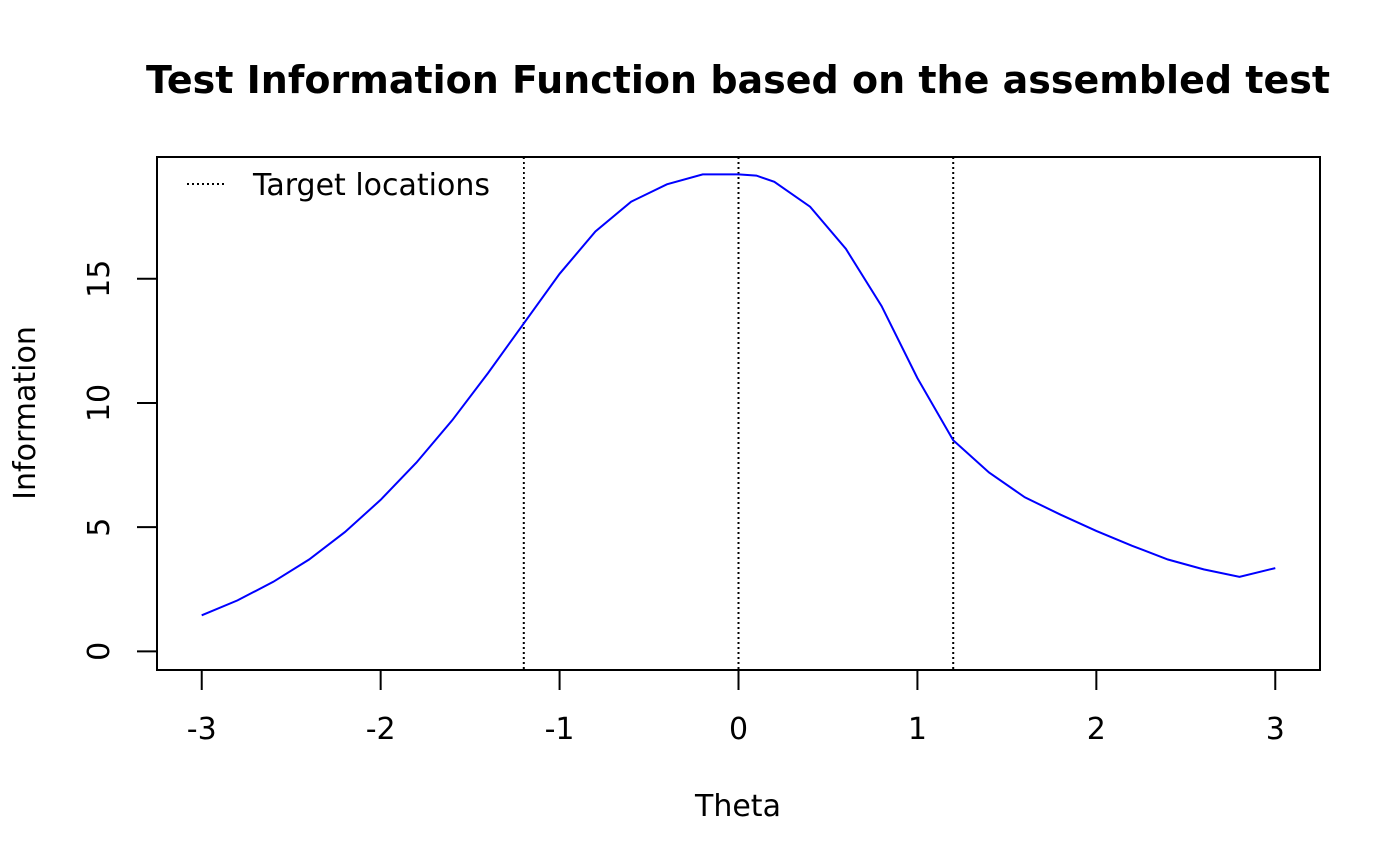  What do you see at coordinates (738, 729) in the screenshot?
I see `x-tick-label: 0` at bounding box center [738, 729].